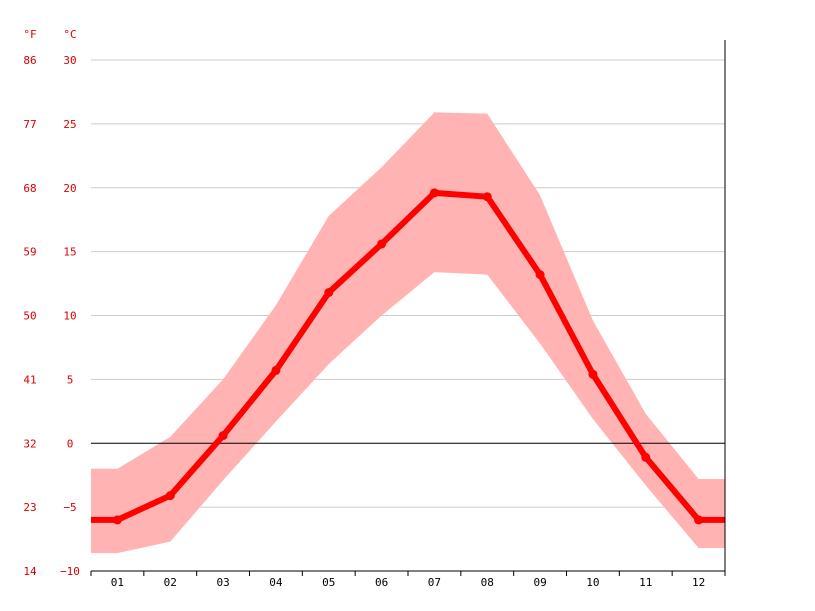  What do you see at coordinates (69, 124) in the screenshot?
I see `y-tick-label-c: 25` at bounding box center [69, 124].